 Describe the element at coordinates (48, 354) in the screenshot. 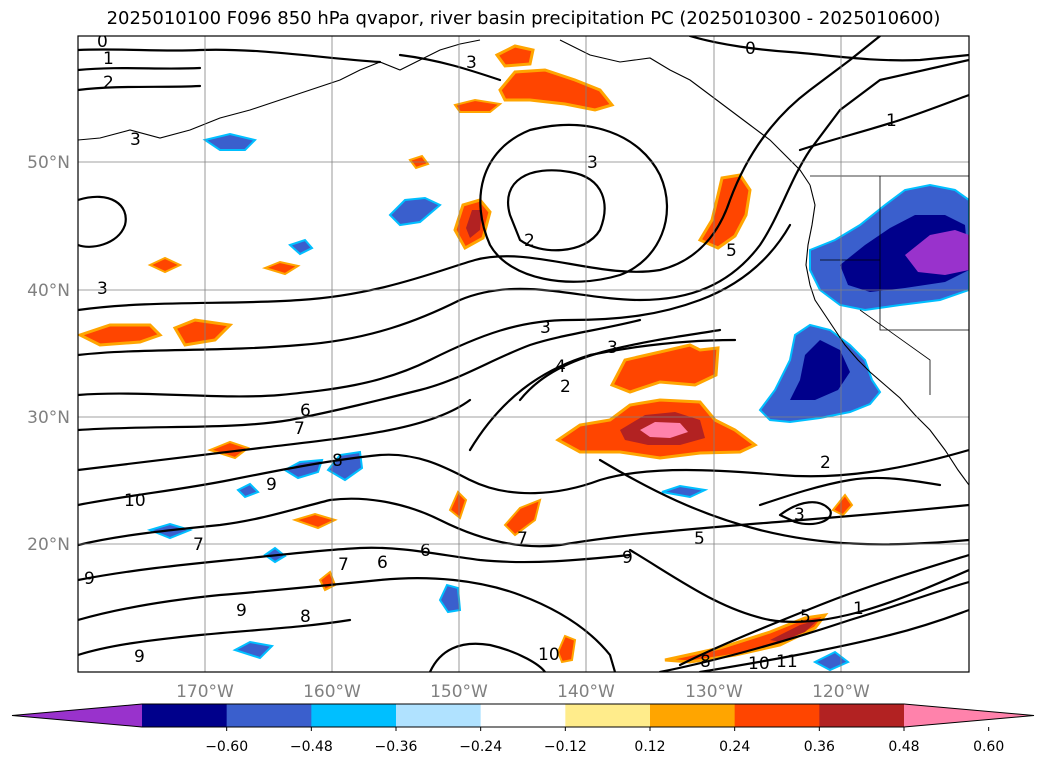

I see `lat-labels: 50°N 40°N 30°N 20°N` at that location.